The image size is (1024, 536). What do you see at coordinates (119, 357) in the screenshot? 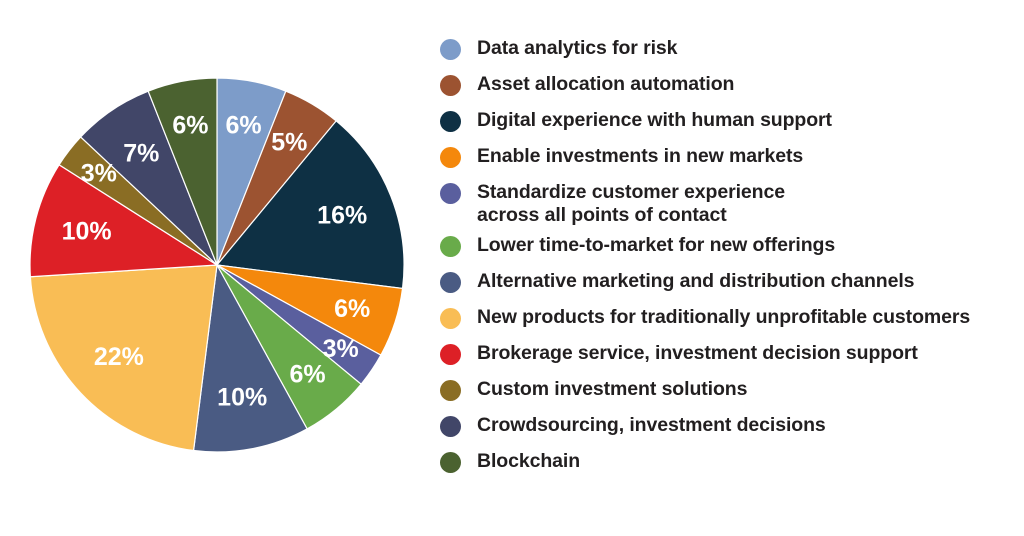
I see `pie-slice-value-label: 22%` at bounding box center [119, 357].